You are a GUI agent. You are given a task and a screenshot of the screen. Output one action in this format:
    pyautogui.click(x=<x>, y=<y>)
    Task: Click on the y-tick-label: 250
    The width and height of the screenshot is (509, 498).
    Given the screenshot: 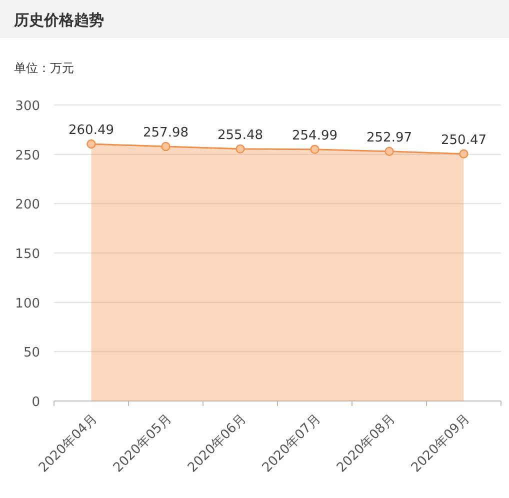 What is the action you would take?
    pyautogui.click(x=27, y=156)
    